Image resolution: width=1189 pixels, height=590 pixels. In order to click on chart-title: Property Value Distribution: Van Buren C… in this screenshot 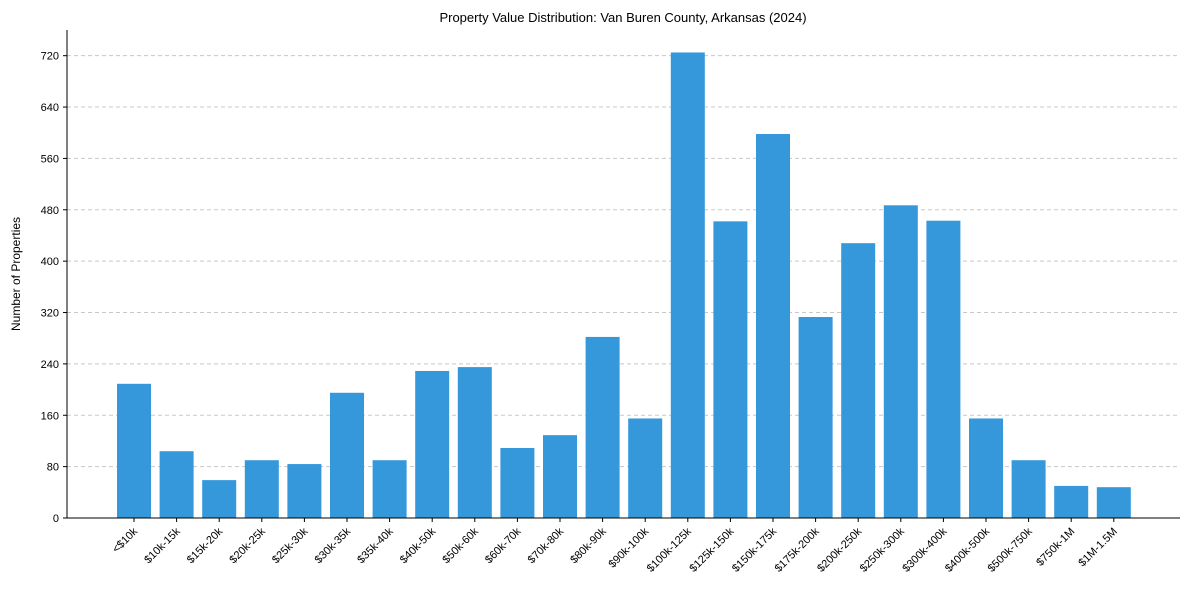, I will do `click(622, 17)`.